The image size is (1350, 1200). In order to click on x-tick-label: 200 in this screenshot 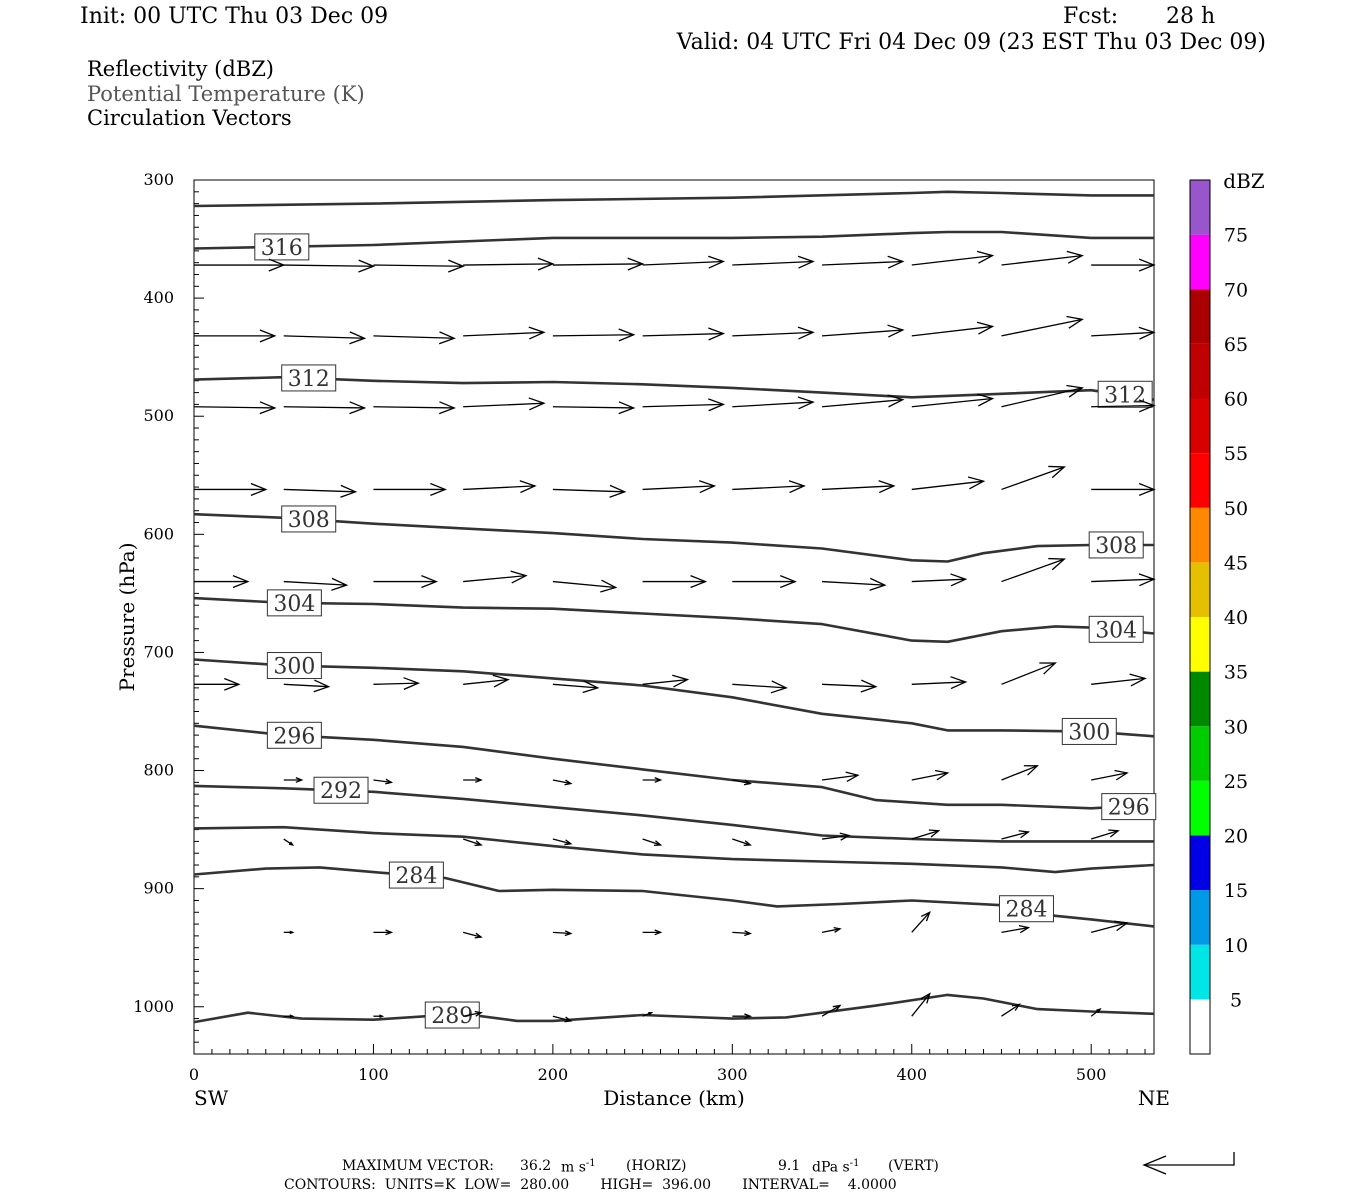, I will do `click(553, 1074)`.